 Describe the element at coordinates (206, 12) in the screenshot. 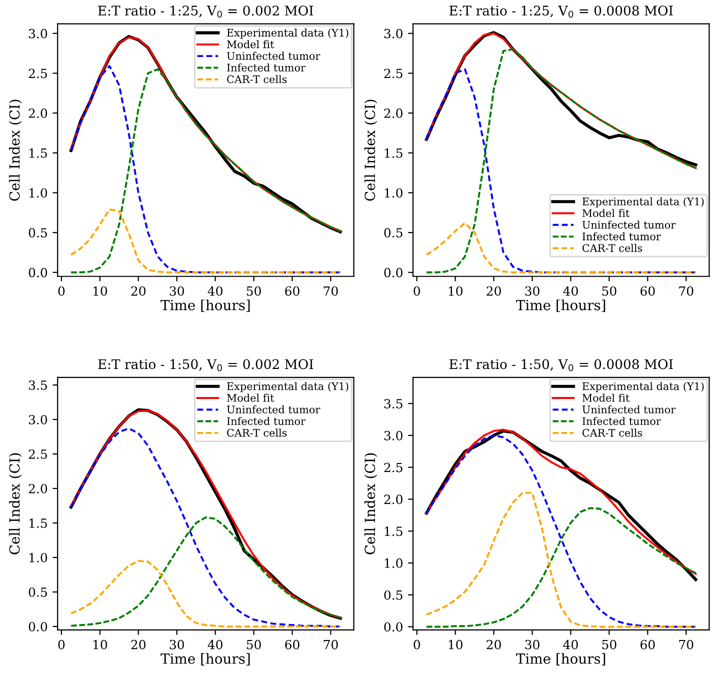

I see `chart-title: E:T ratio - 1:25, V$_{0}$ = 0.002 MOI` at that location.